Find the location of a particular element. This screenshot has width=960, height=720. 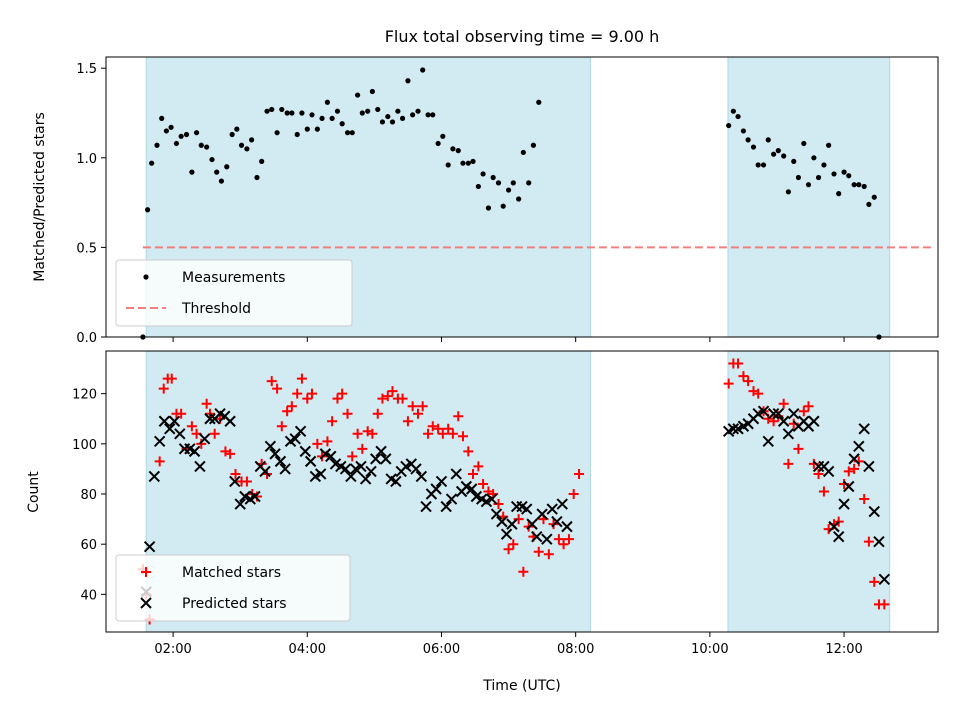

bottom-y-axis-label: Count is located at coordinates (34, 492).